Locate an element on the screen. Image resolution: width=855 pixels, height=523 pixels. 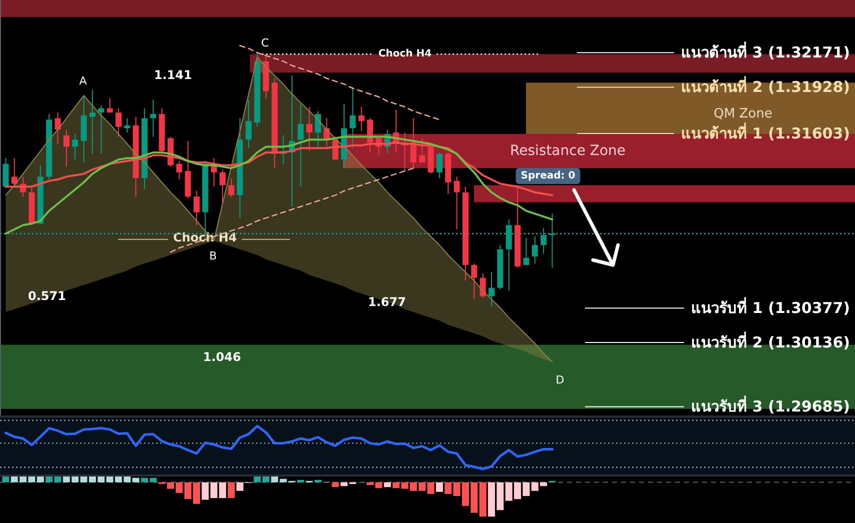
ref-line-label: แนวต้านที่ 3 (1.32171) is located at coordinates (765, 52).